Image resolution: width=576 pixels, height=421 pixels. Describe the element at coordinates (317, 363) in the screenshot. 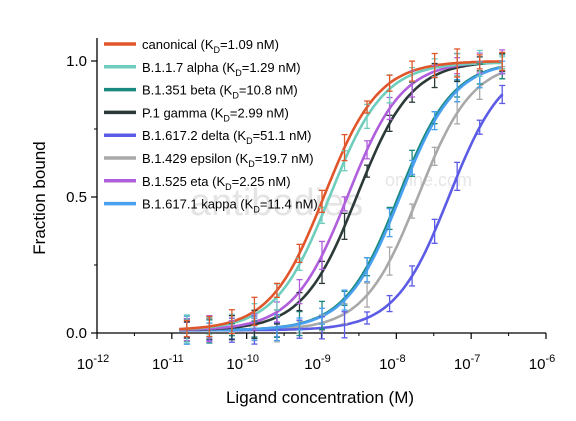

I see `x-tick-label: 10⁻⁹` at that location.